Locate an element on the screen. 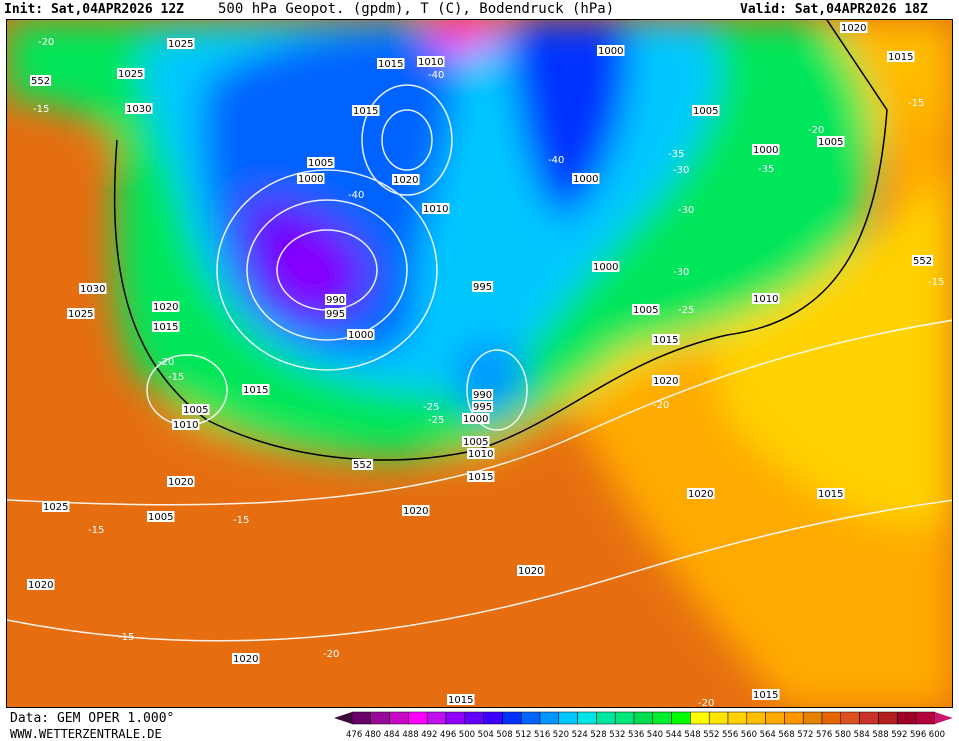  init-time: Init: Sat,04APR2026 12Z is located at coordinates (94, 9).